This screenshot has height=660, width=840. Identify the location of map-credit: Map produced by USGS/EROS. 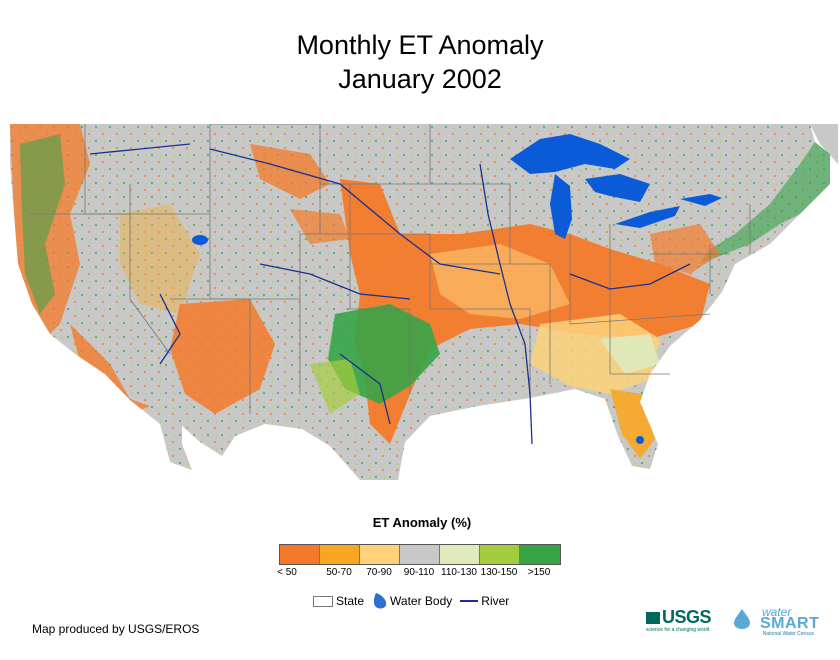
(116, 629).